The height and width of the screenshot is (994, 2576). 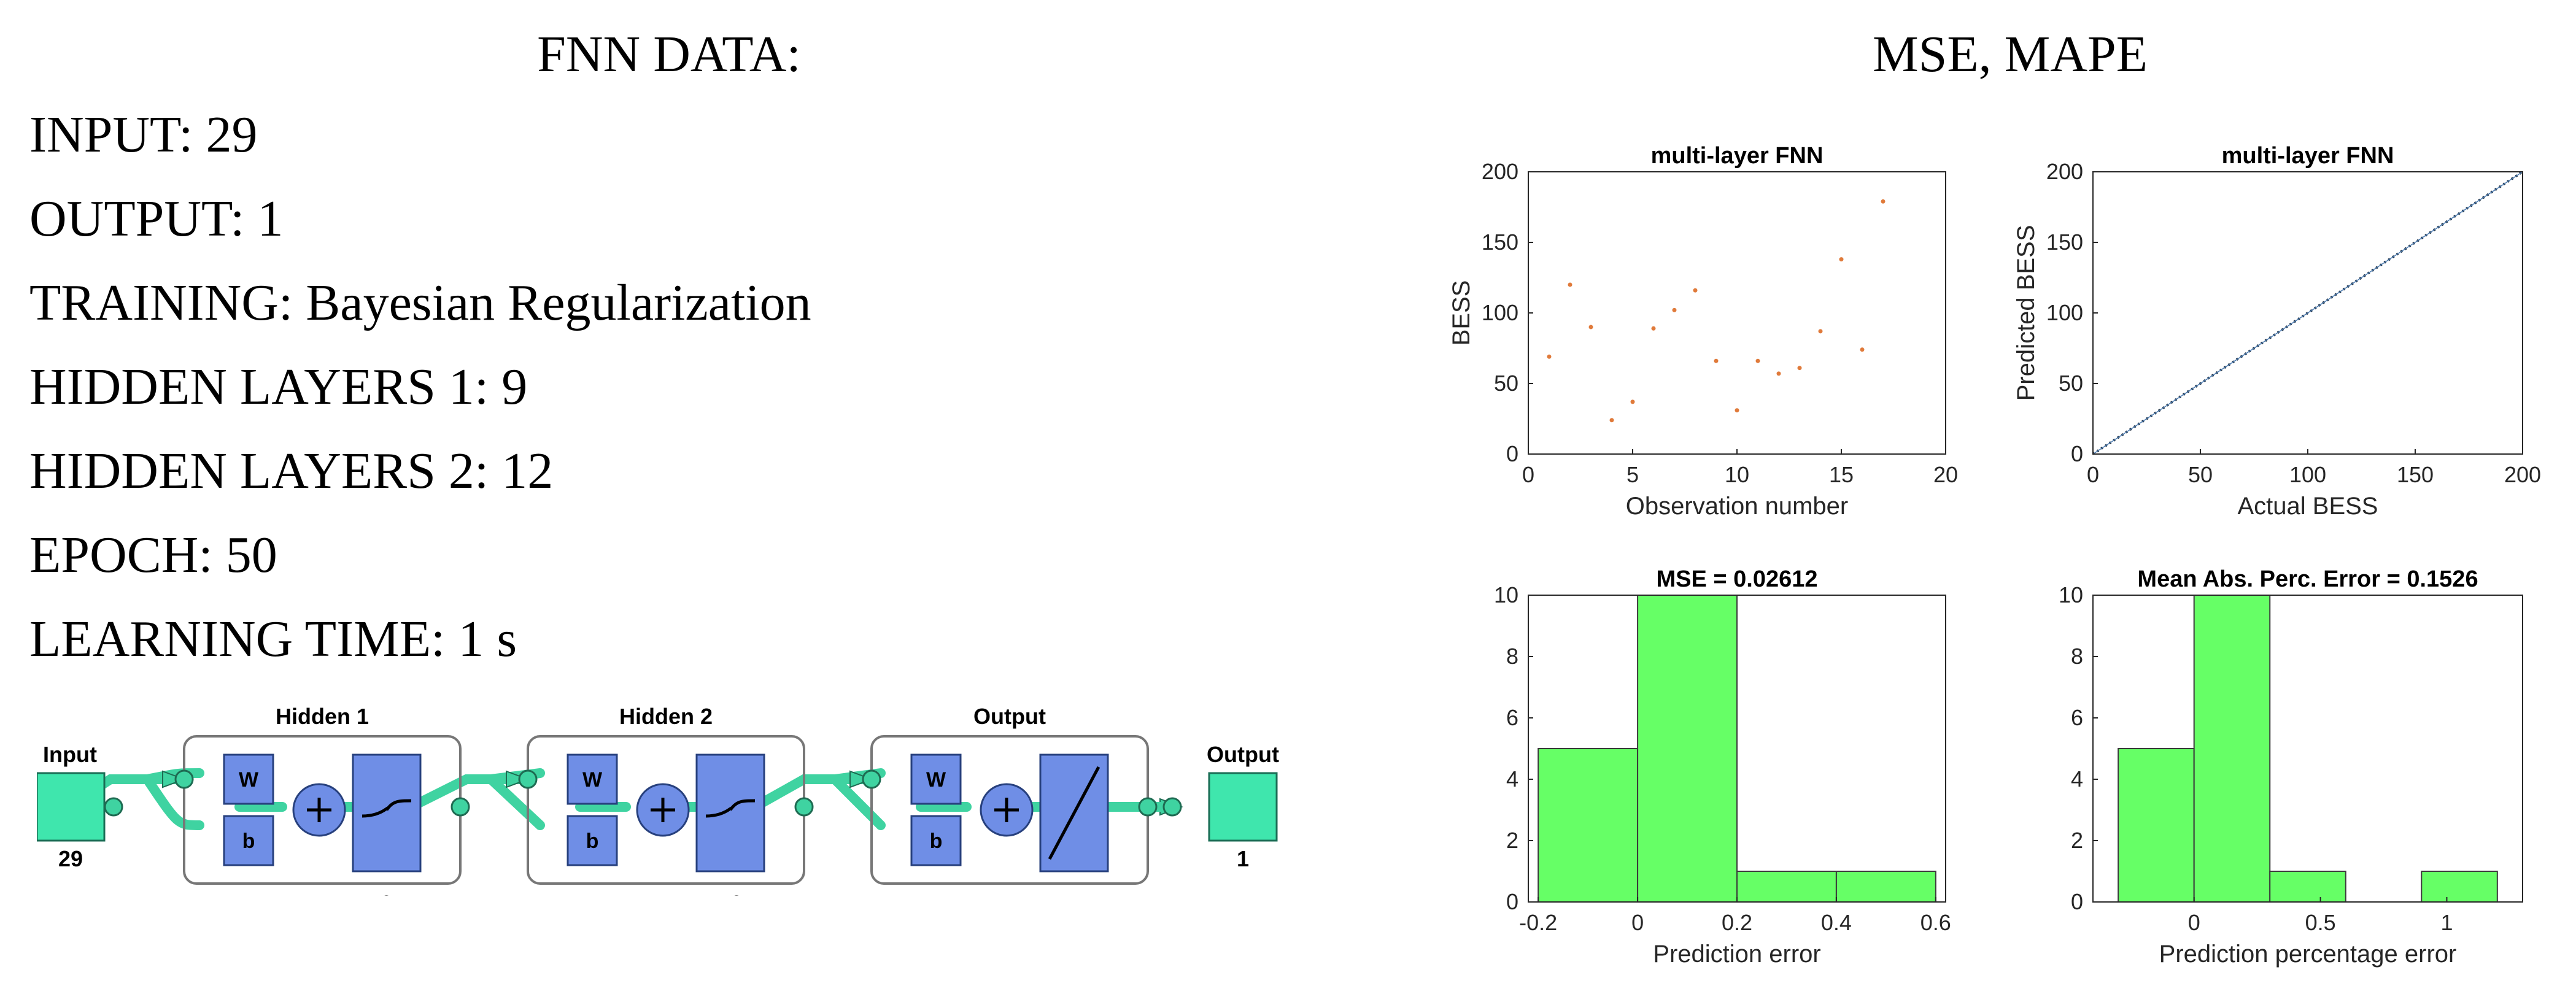 I want to click on x-tick-label: 100, so click(x=2307, y=475).